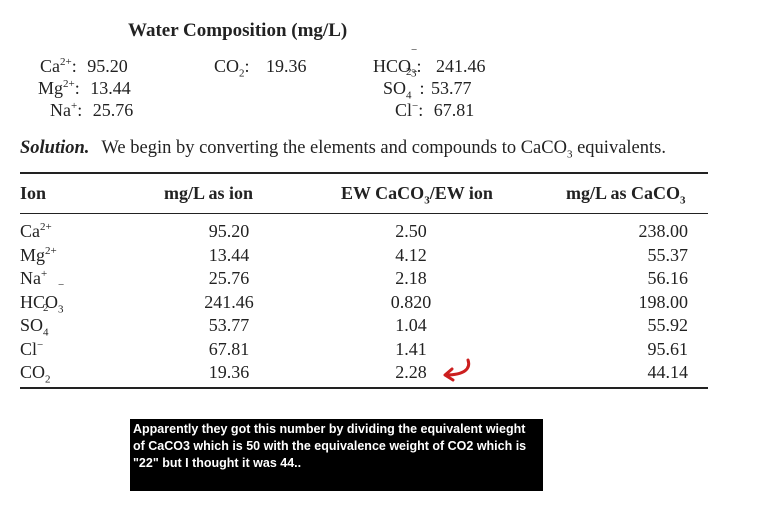  What do you see at coordinates (48, 379) in the screenshot?
I see `ion-subscript: 2` at bounding box center [48, 379].